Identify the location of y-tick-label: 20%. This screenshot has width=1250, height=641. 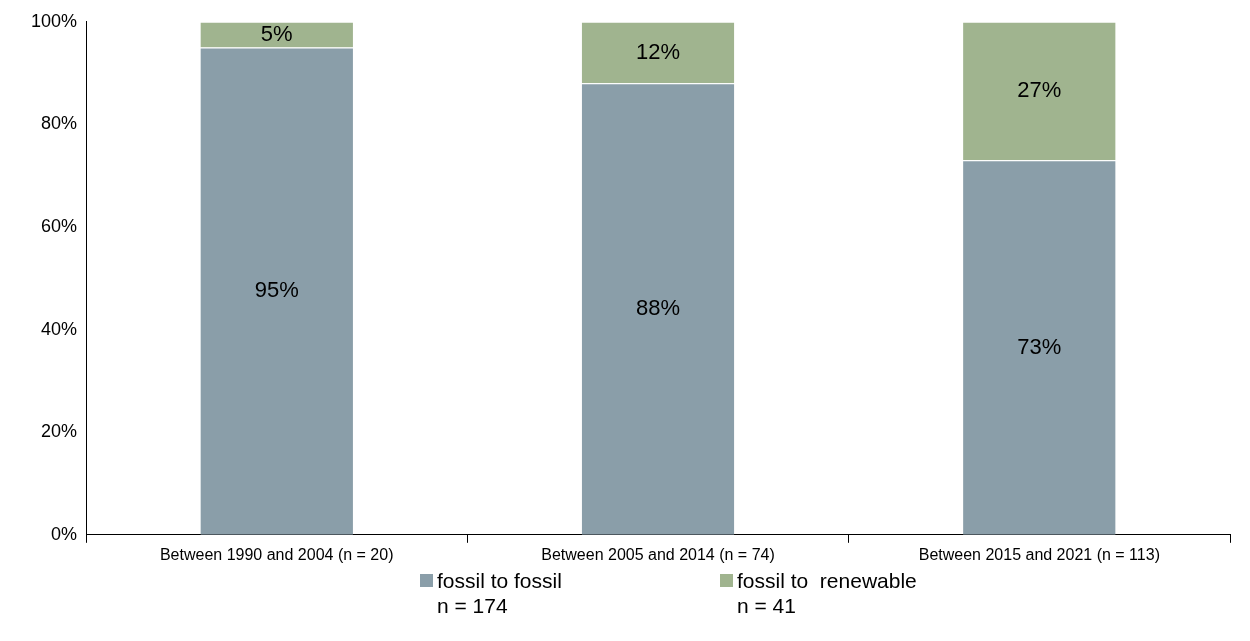
(59, 431).